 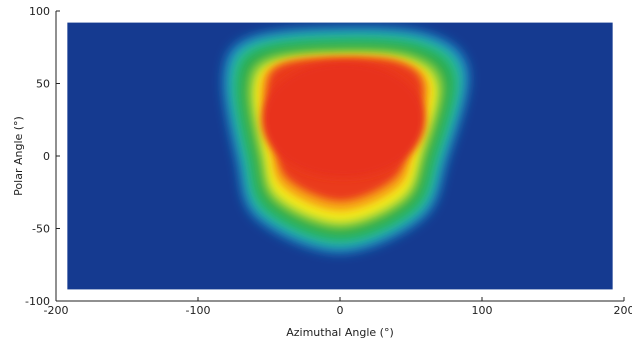 What do you see at coordinates (623, 310) in the screenshot?
I see `x-tick-label: 200` at bounding box center [623, 310].